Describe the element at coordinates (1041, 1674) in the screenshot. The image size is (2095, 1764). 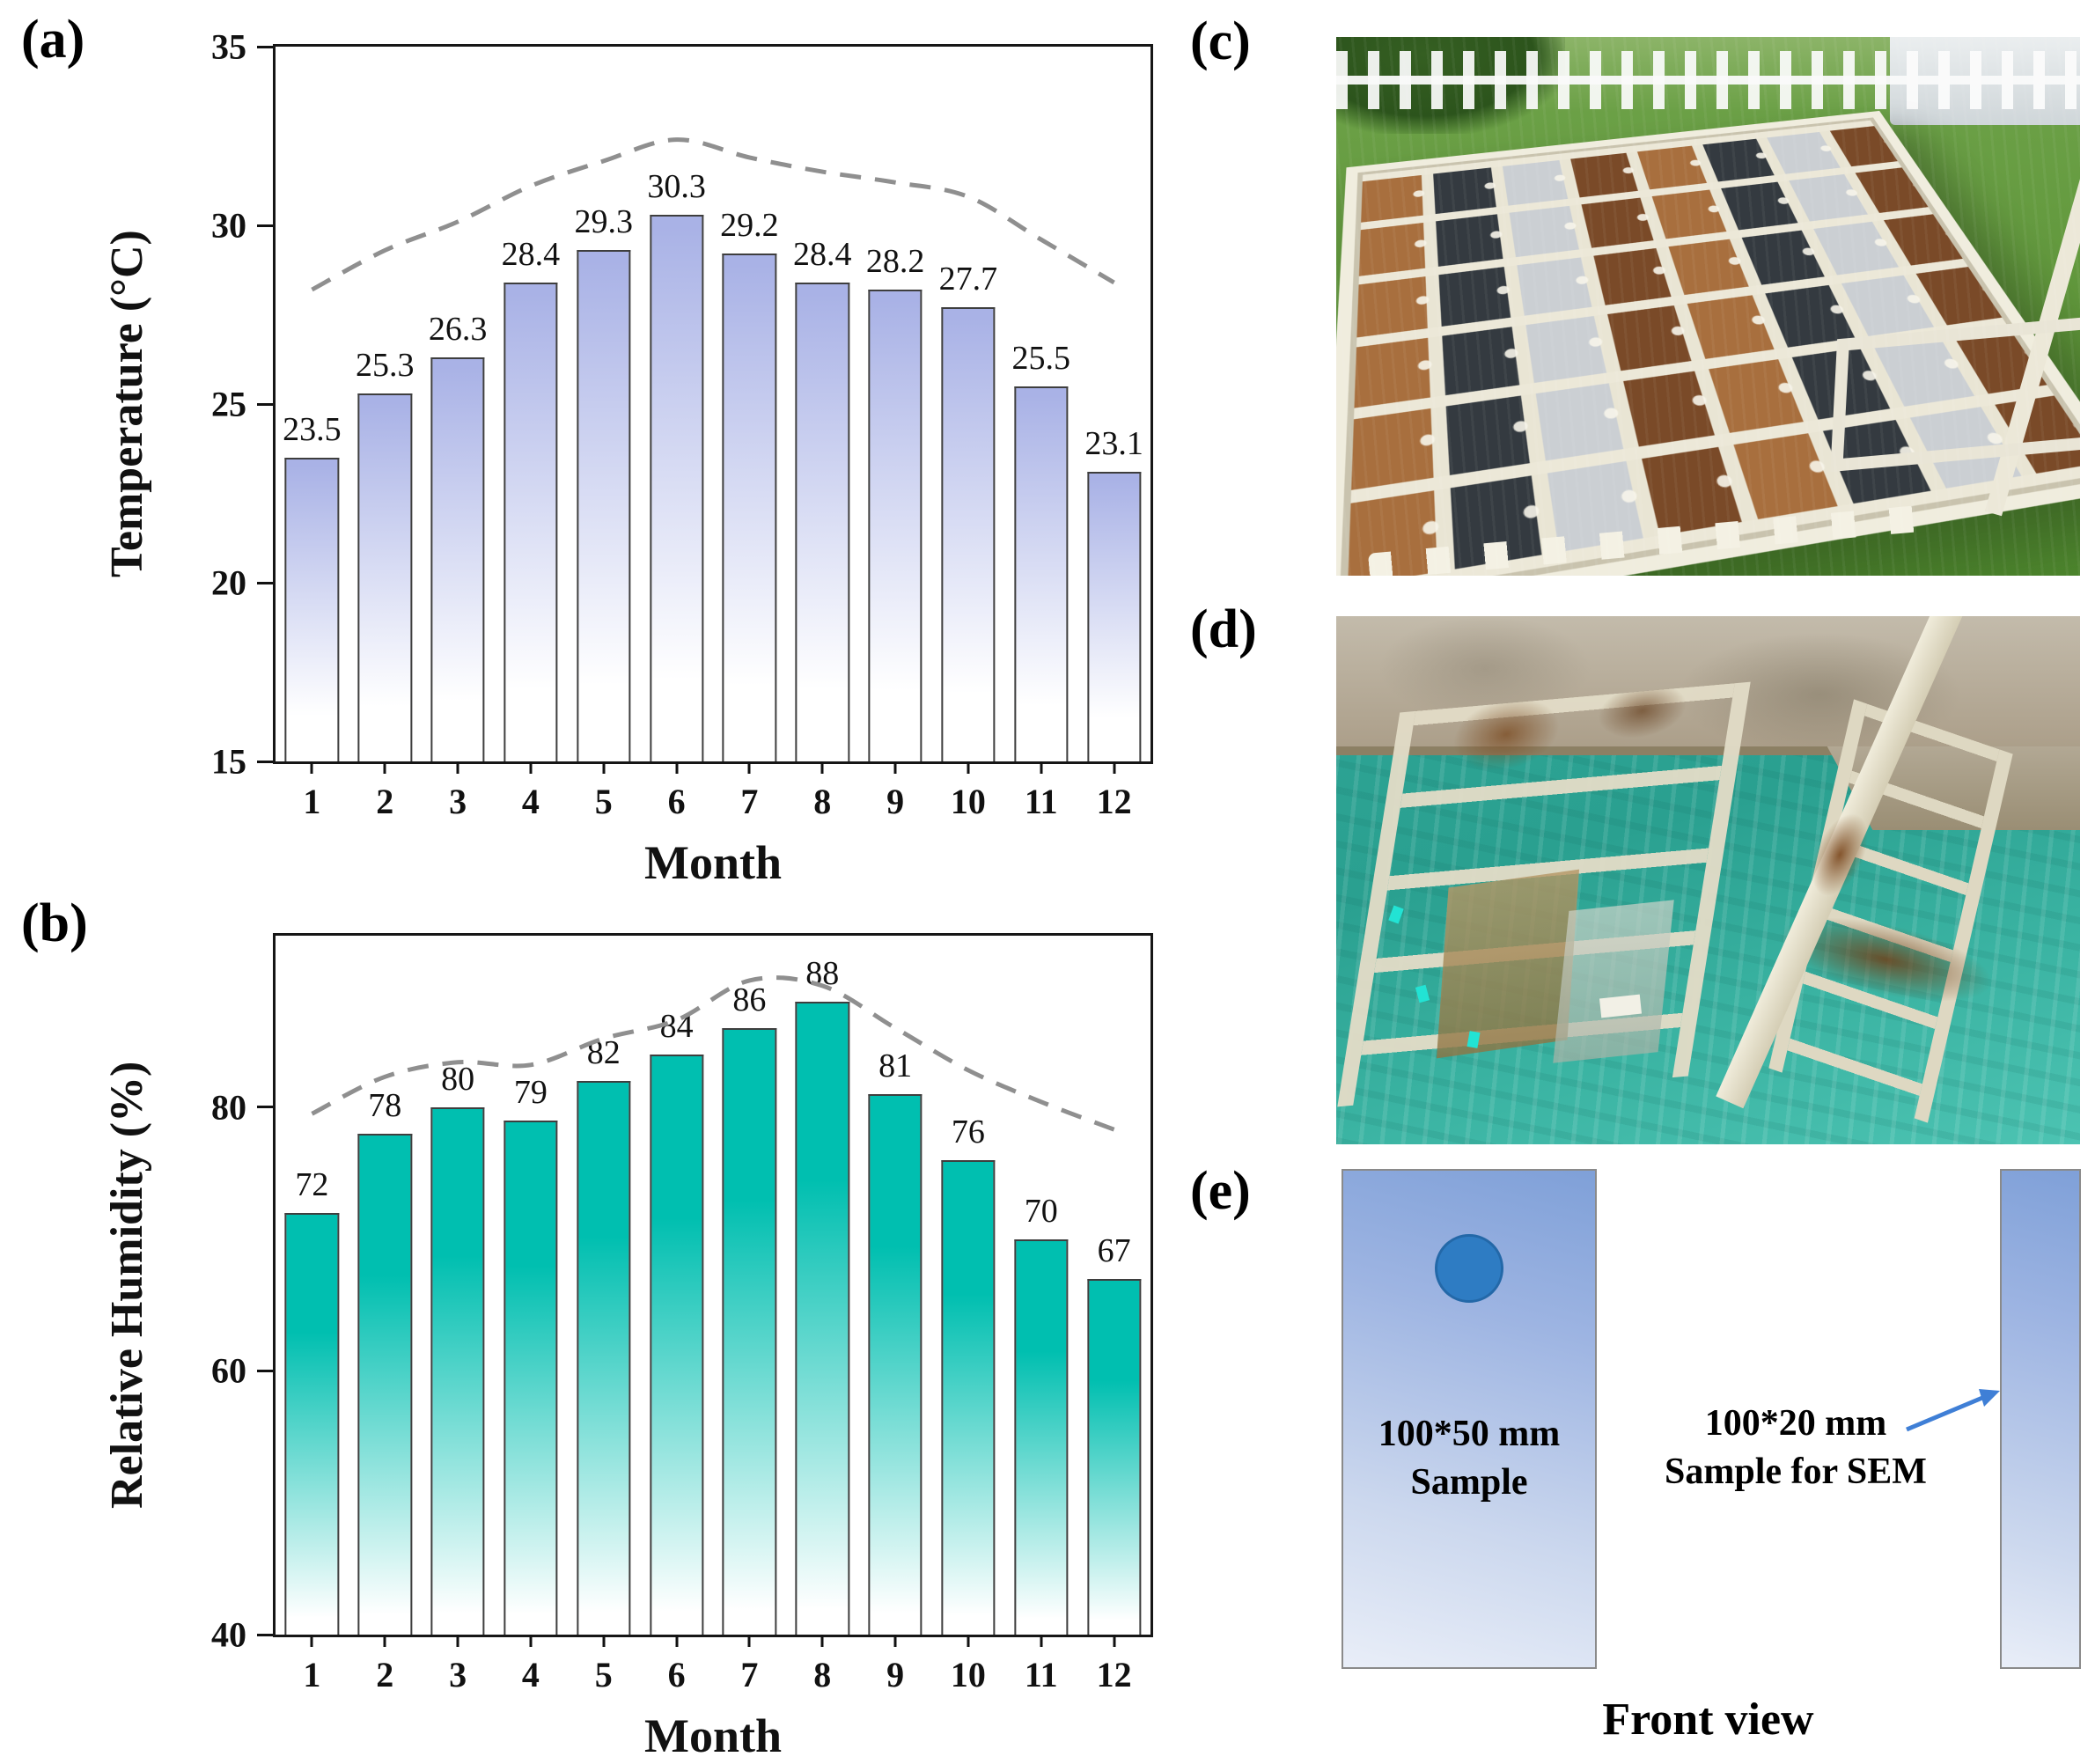
I see `x-tick-label: 11` at that location.